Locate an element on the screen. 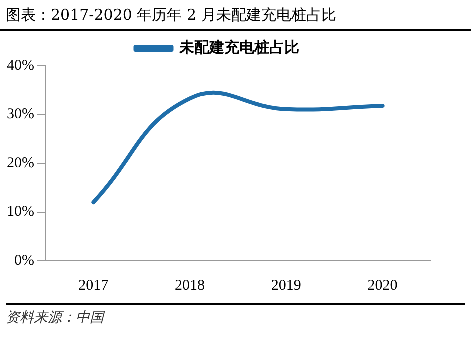 This screenshot has width=471, height=345. y-tick-label: 40% is located at coordinates (20, 66).